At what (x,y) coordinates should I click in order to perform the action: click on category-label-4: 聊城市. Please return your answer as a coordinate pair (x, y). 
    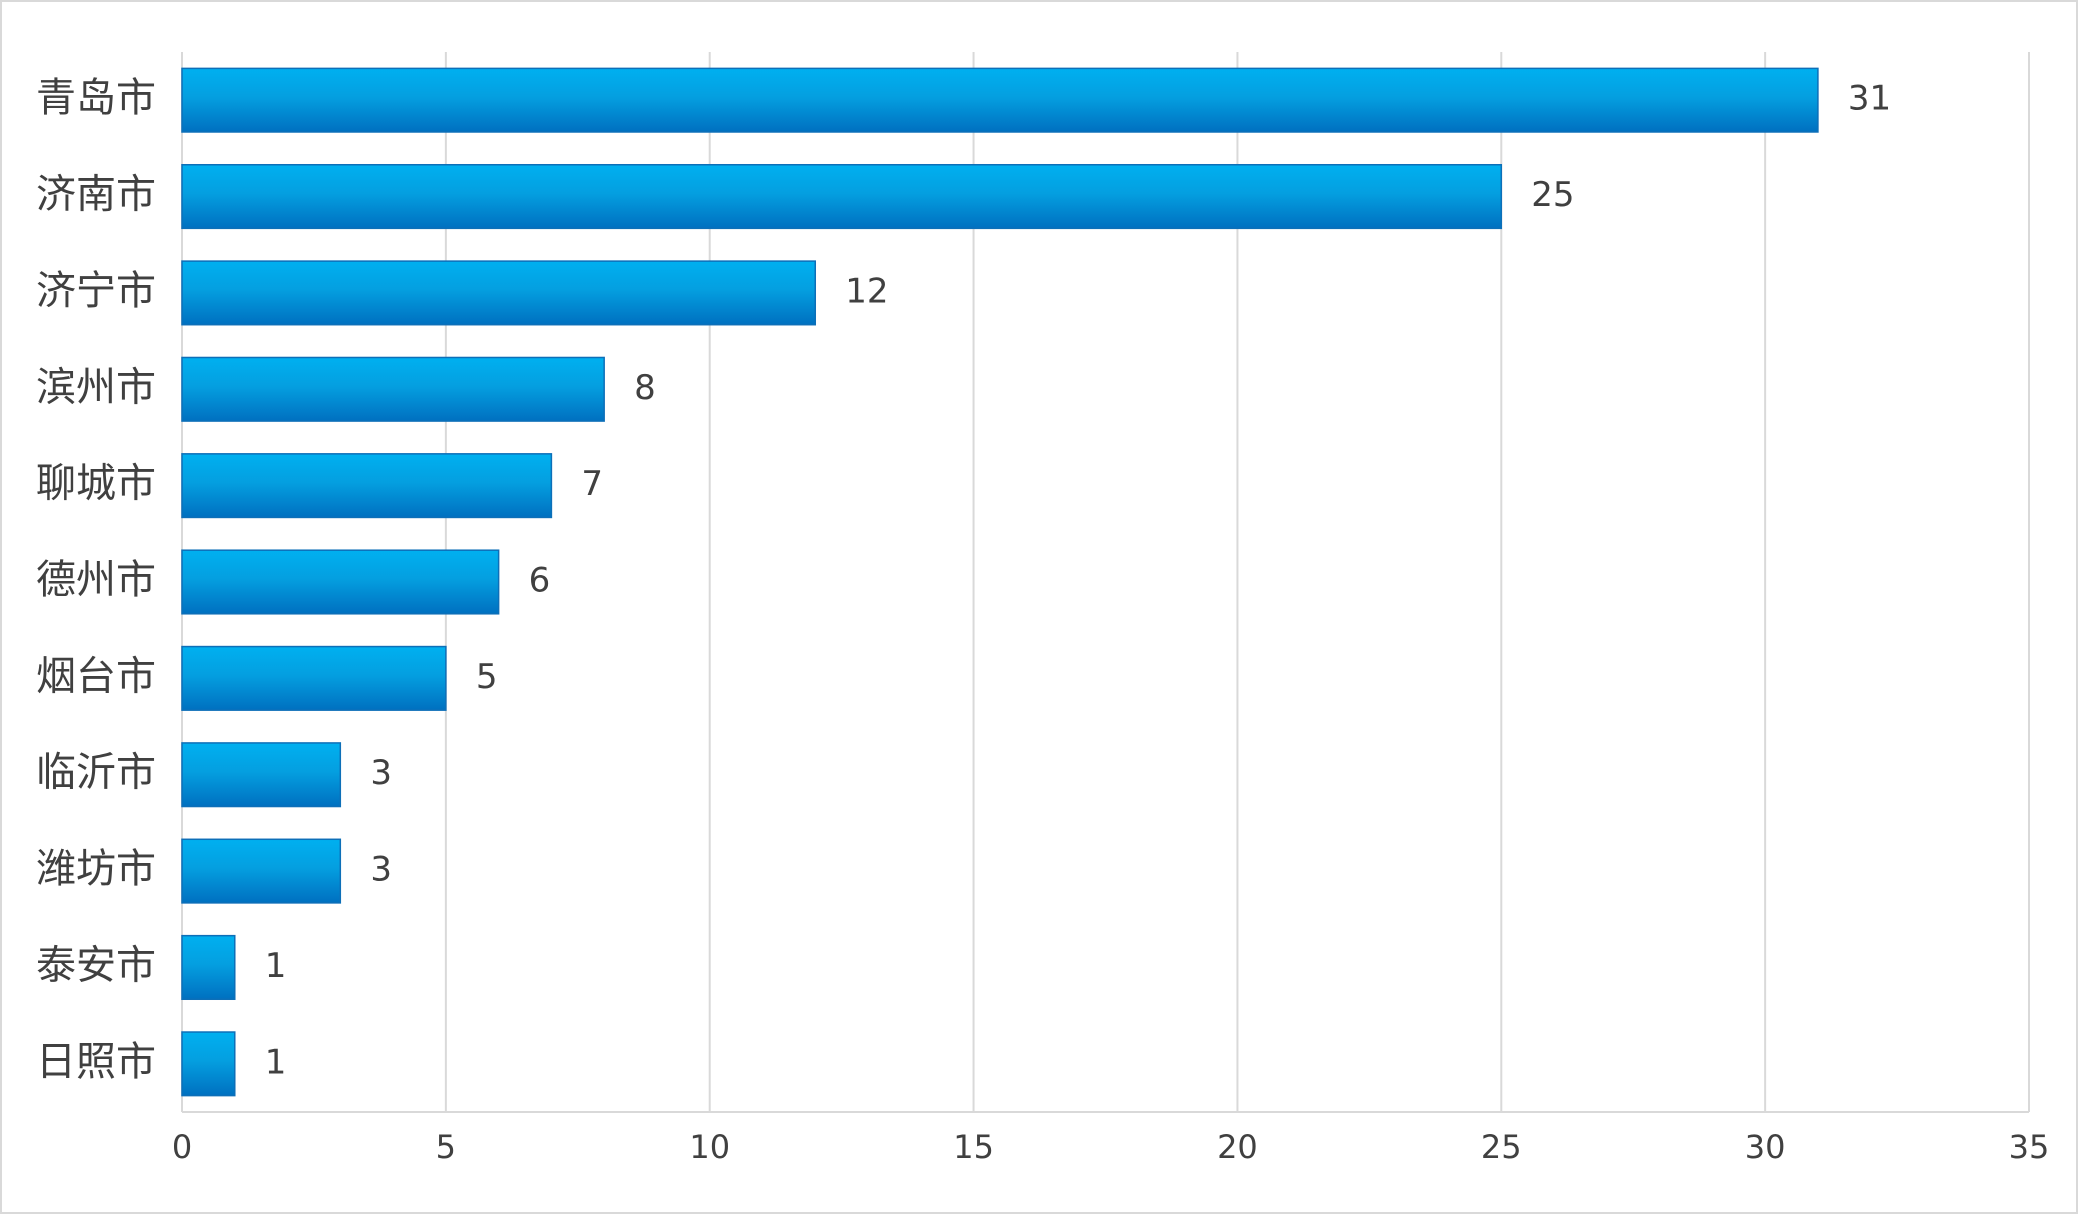
    Looking at the image, I should click on (96, 484).